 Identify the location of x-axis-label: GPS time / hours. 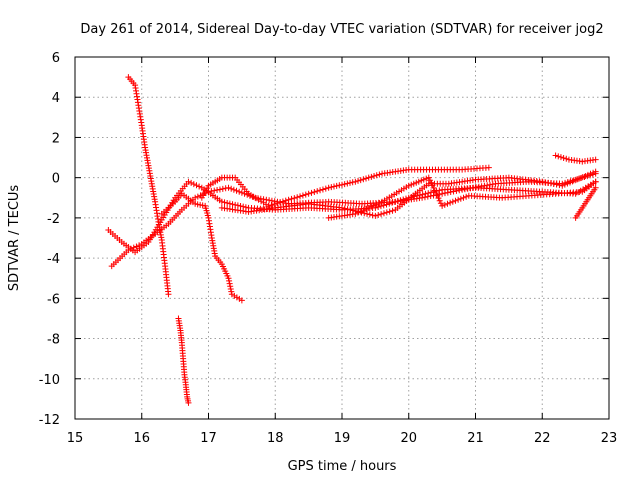
(342, 466).